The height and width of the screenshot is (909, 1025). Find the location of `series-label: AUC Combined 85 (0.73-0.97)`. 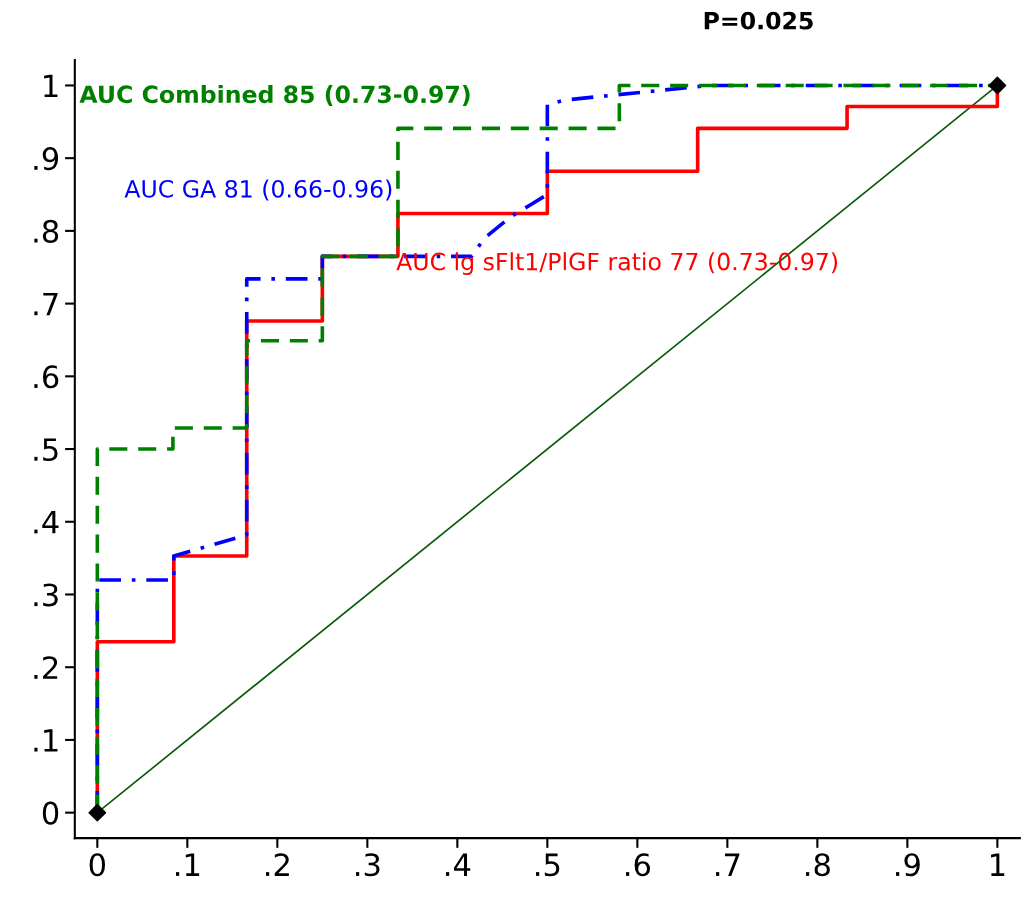

series-label: AUC Combined 85 (0.73-0.97) is located at coordinates (274, 95).